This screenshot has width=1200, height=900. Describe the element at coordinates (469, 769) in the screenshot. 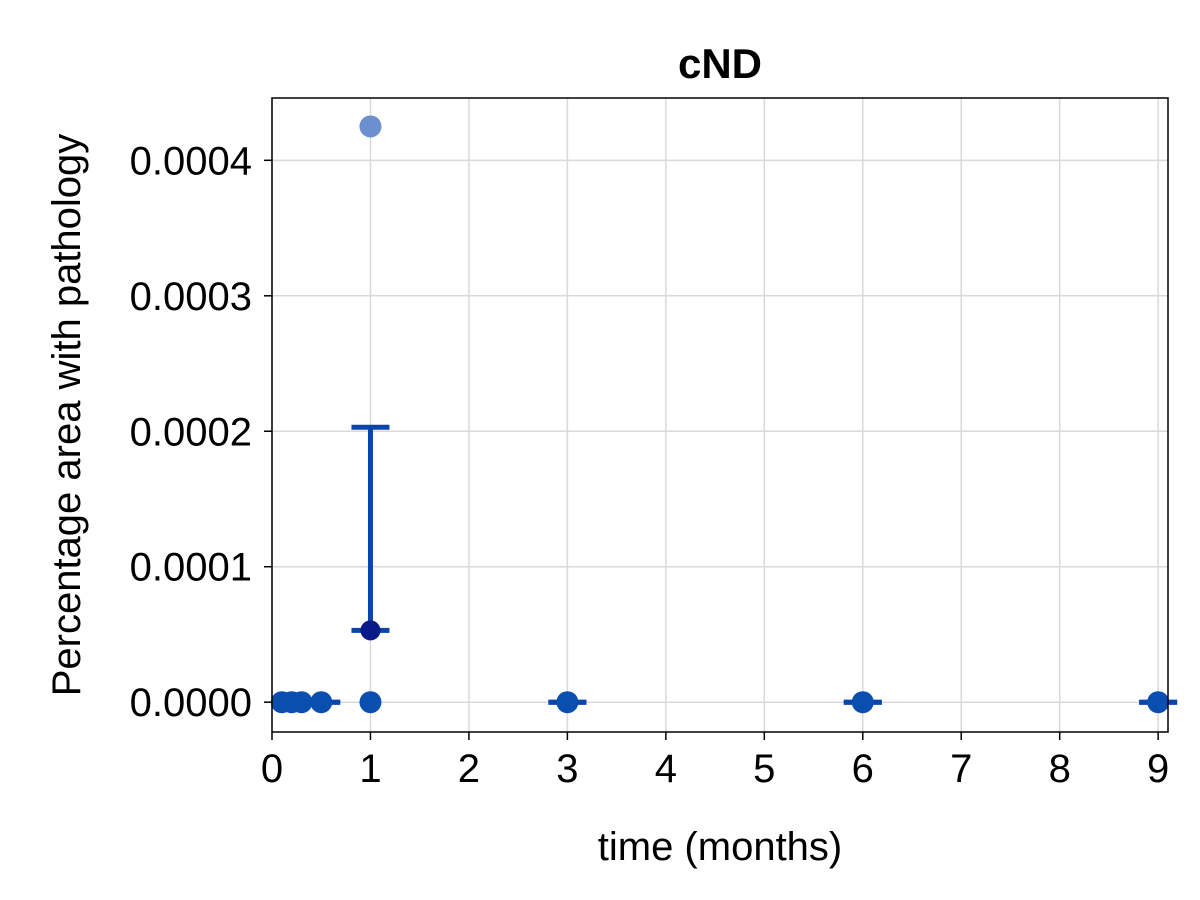

I see `x-tick-label: 2` at that location.